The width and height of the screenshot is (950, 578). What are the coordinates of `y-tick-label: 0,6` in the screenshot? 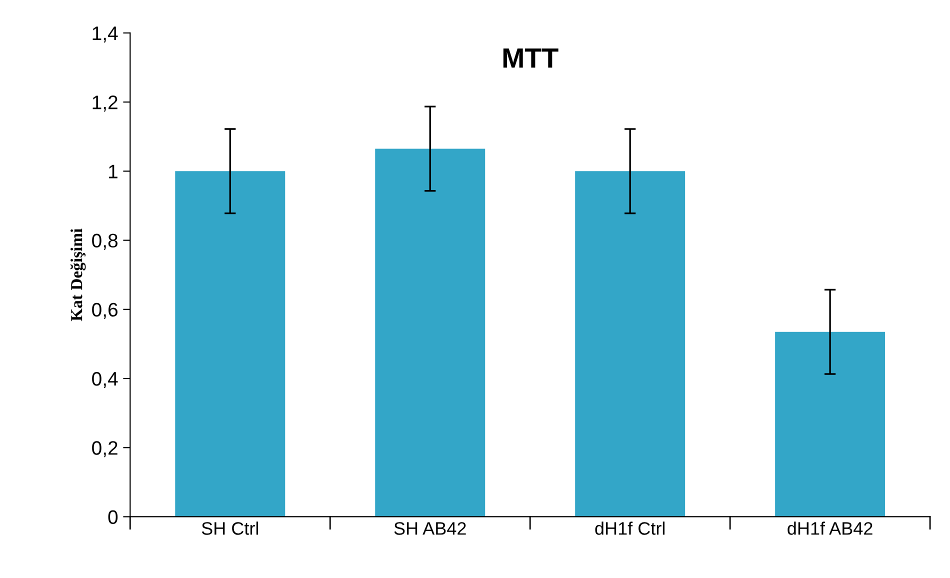 It's located at (105, 310).